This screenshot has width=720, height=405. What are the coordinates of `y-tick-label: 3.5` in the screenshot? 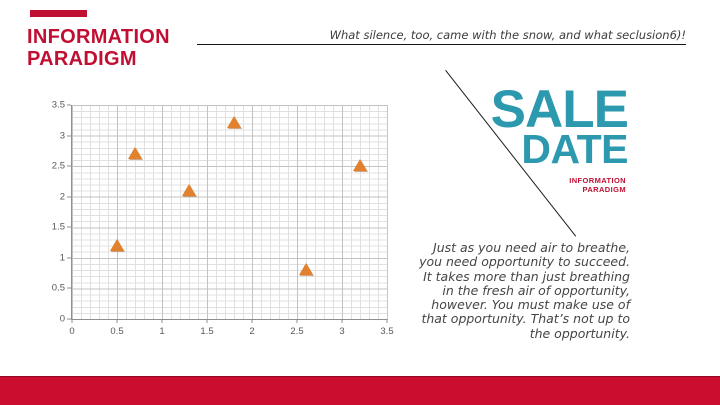 It's located at (58, 105).